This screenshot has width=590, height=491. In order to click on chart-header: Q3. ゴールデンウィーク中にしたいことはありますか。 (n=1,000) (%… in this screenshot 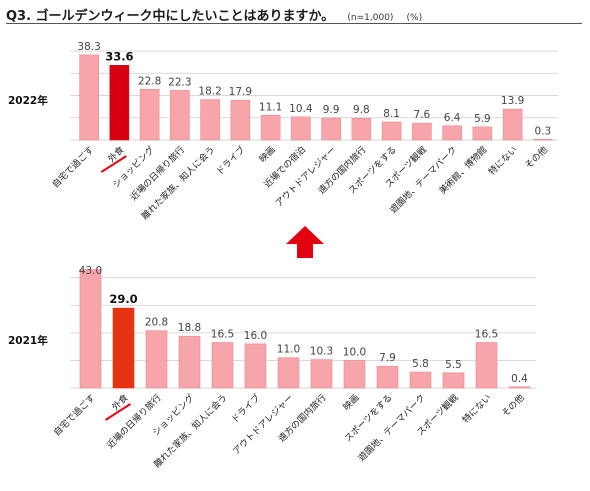, I will do `click(296, 14)`.